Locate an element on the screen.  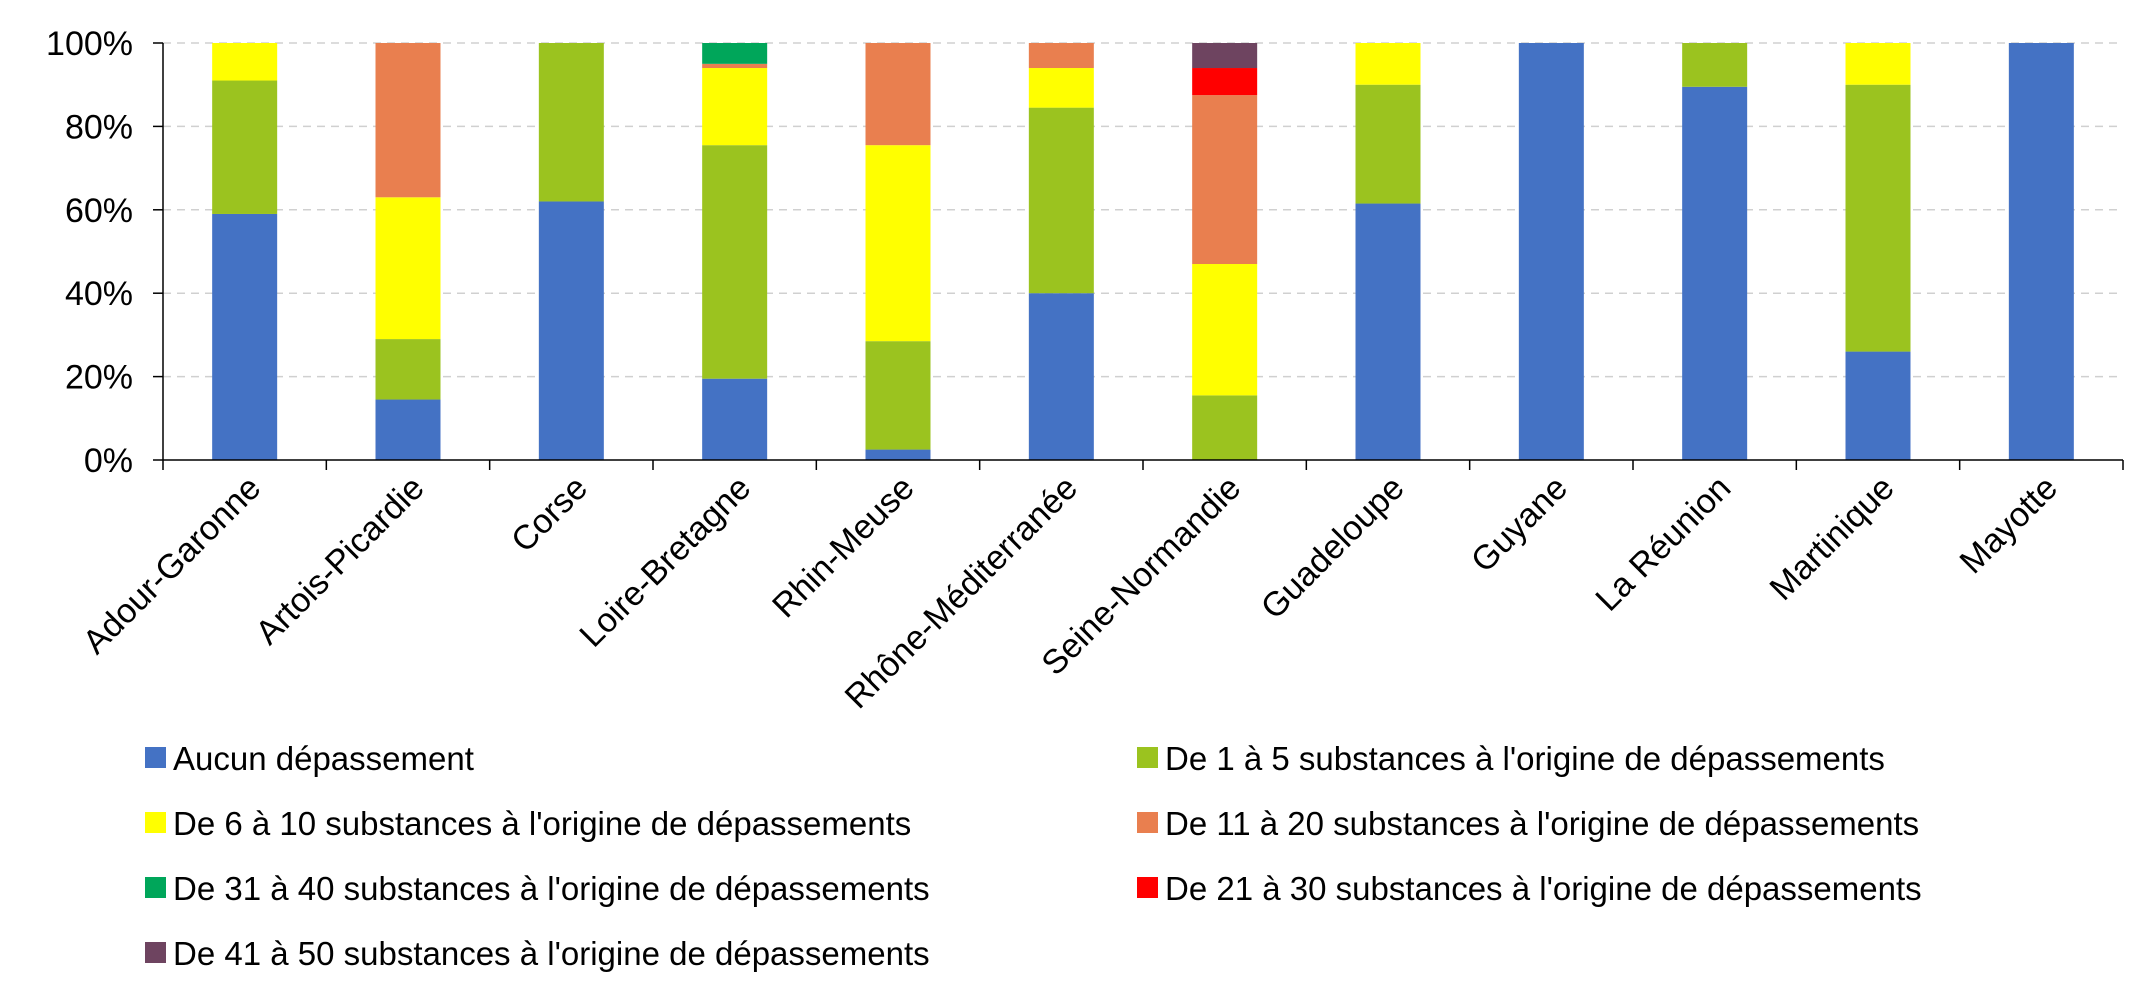
x-tick-label: Artois-Picardie is located at coordinates (339, 560).